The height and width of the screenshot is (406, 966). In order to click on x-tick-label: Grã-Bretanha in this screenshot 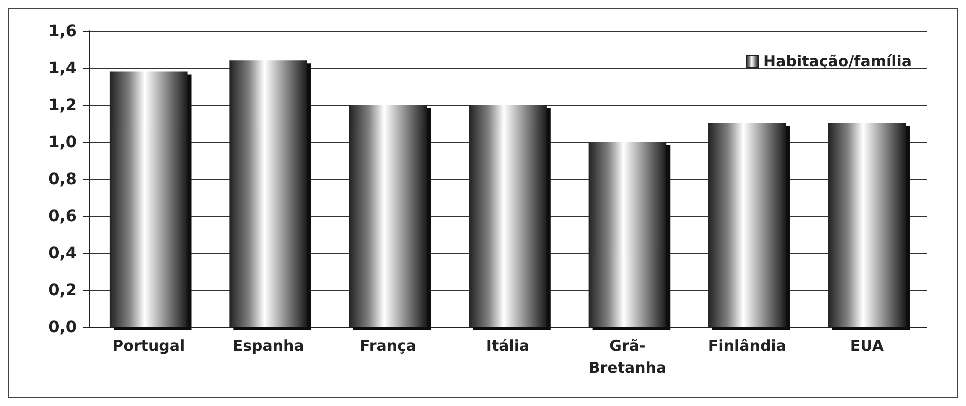, I will do `click(627, 357)`.